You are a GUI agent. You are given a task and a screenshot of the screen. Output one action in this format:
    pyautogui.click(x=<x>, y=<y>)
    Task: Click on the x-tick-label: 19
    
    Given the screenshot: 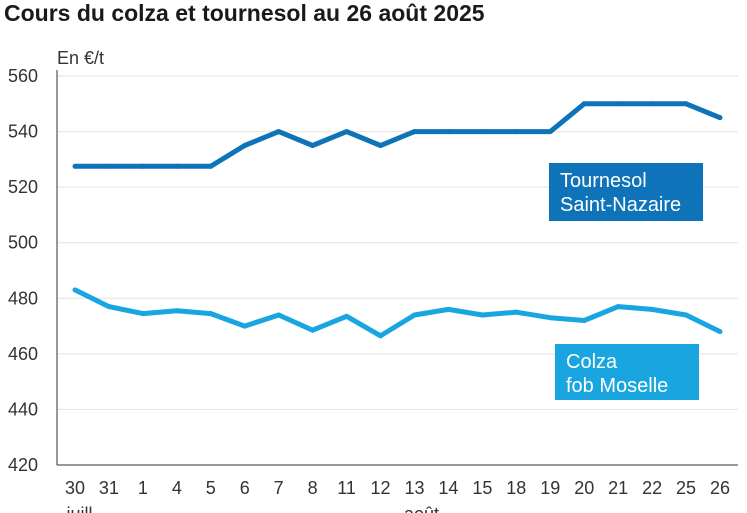 What is the action you would take?
    pyautogui.click(x=550, y=488)
    